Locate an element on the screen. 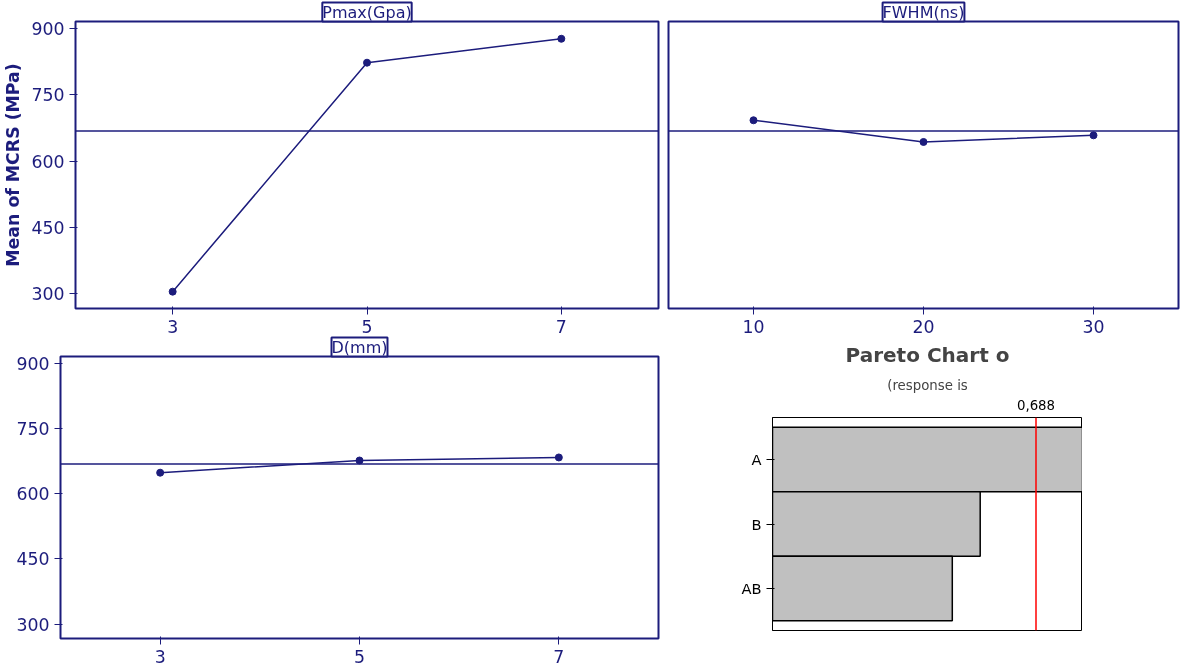 The height and width of the screenshot is (671, 1186). x-tick-label: 10 is located at coordinates (753, 326).